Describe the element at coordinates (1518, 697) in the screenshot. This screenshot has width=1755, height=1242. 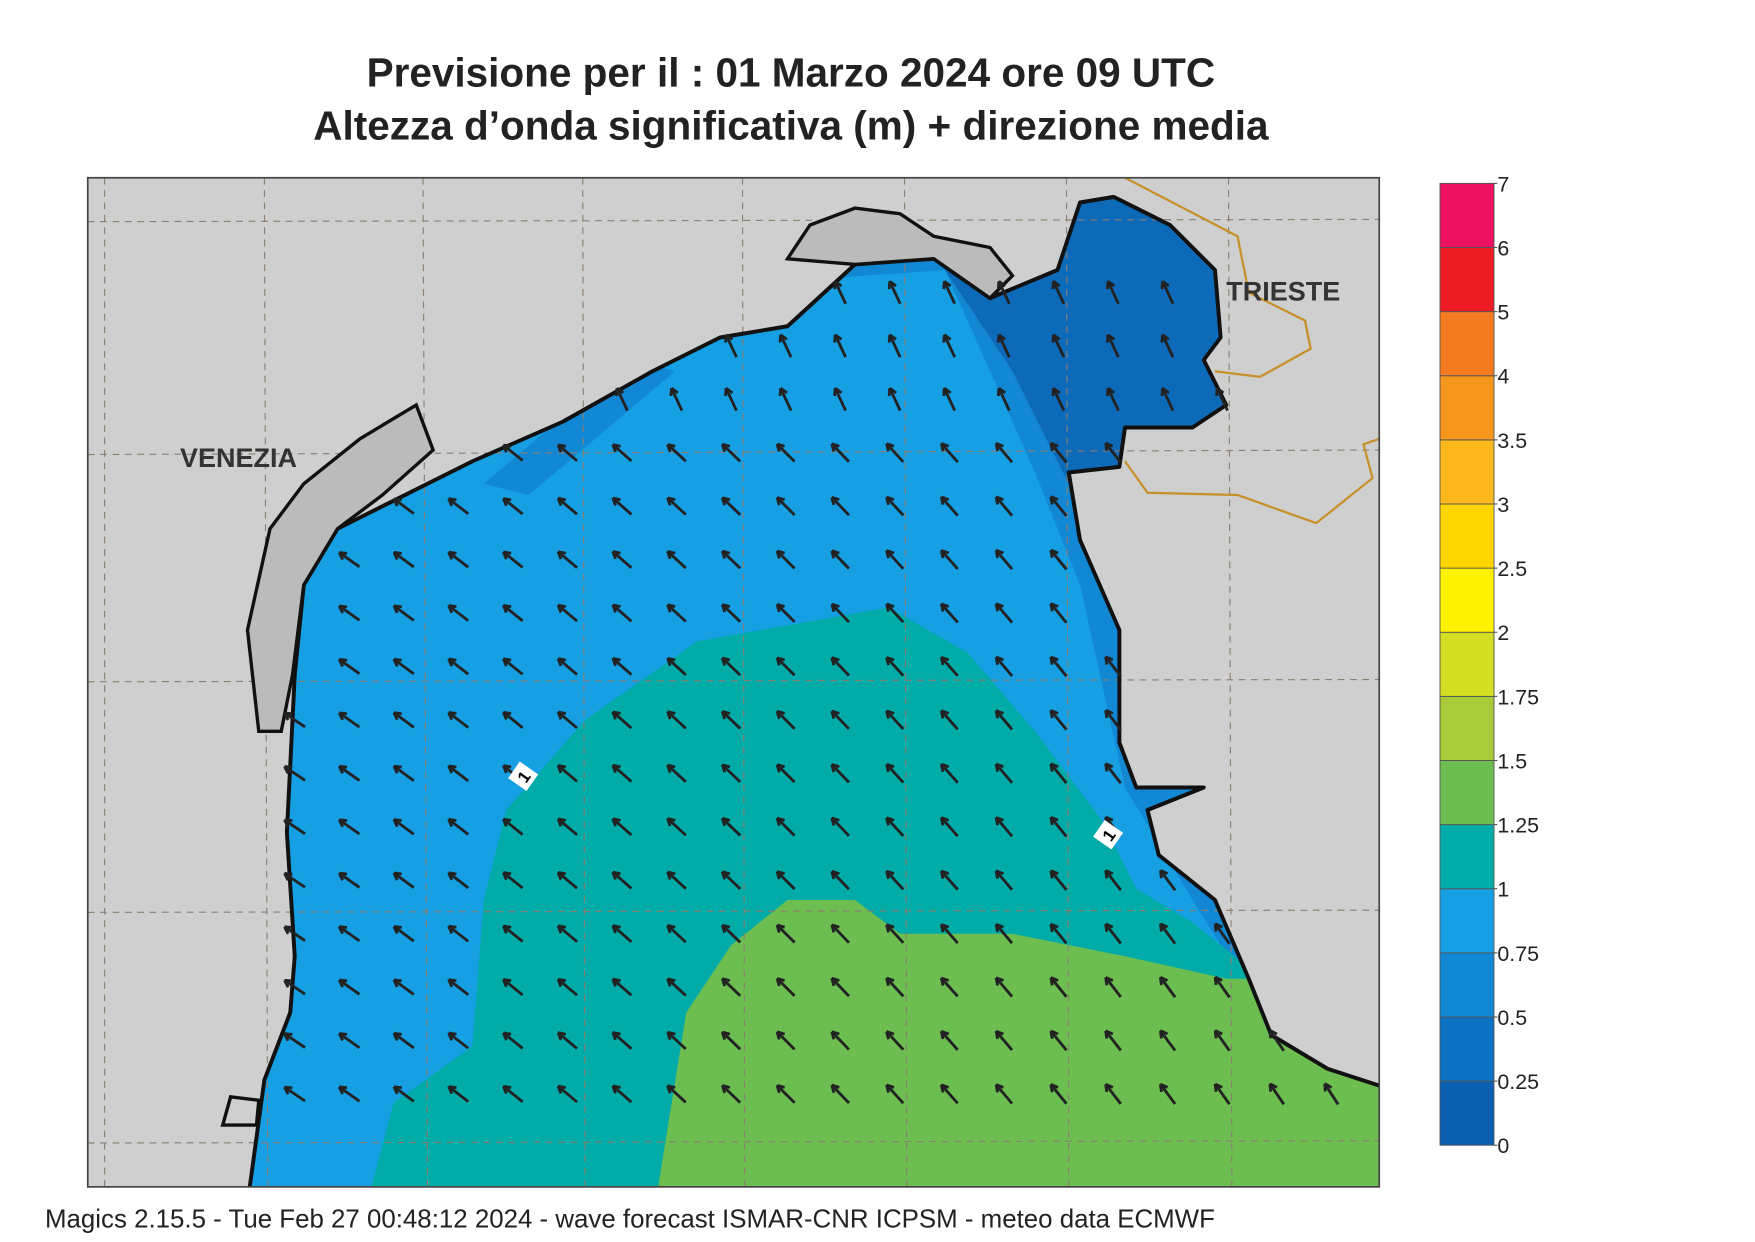
I see `colorbar-label: 1.75` at that location.